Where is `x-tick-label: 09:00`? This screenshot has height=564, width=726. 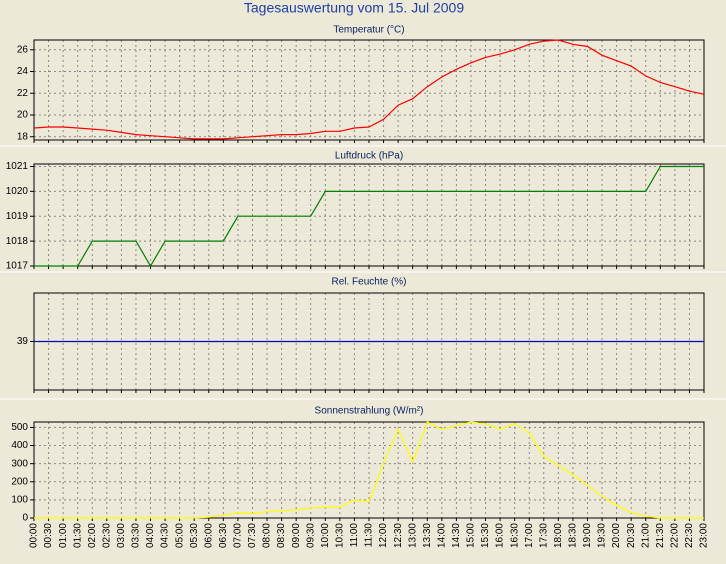
x-tick-label: 09:00 is located at coordinates (296, 535).